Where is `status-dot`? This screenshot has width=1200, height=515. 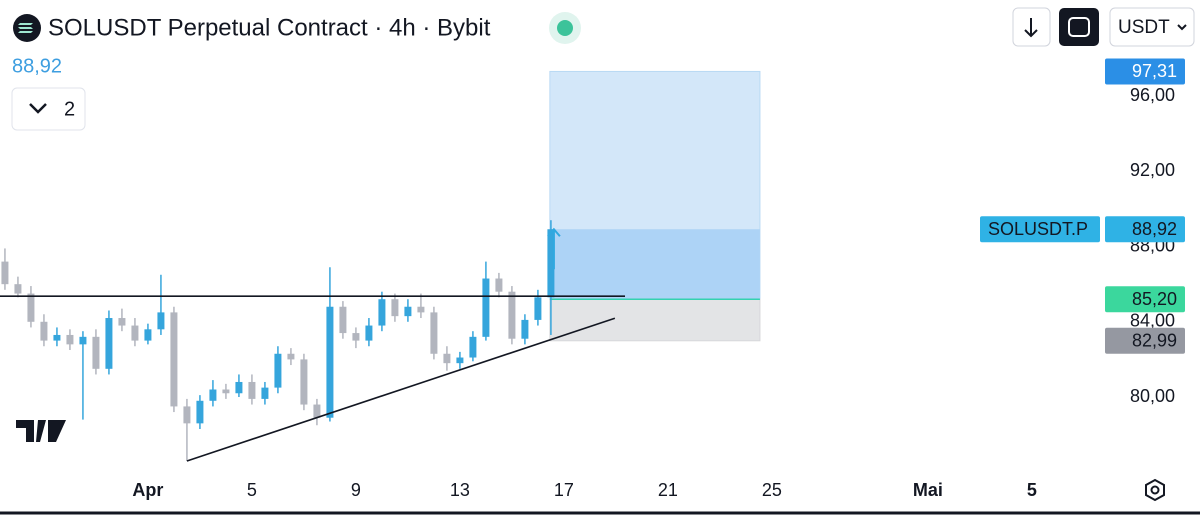
status-dot is located at coordinates (565, 28).